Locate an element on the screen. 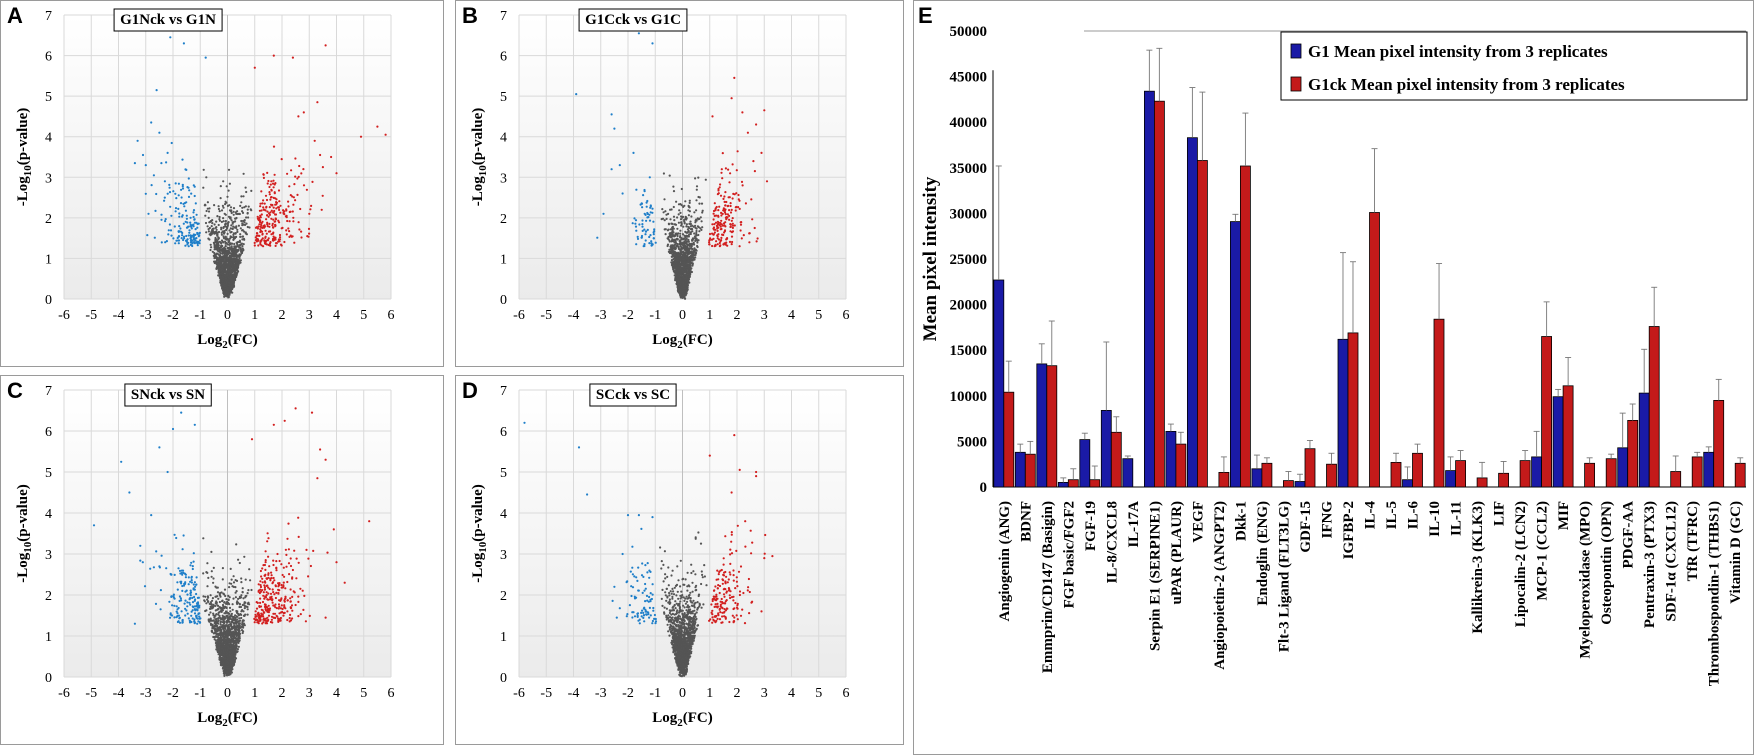 The image size is (1754, 756). x-tick-label: 4 is located at coordinates (336, 315).